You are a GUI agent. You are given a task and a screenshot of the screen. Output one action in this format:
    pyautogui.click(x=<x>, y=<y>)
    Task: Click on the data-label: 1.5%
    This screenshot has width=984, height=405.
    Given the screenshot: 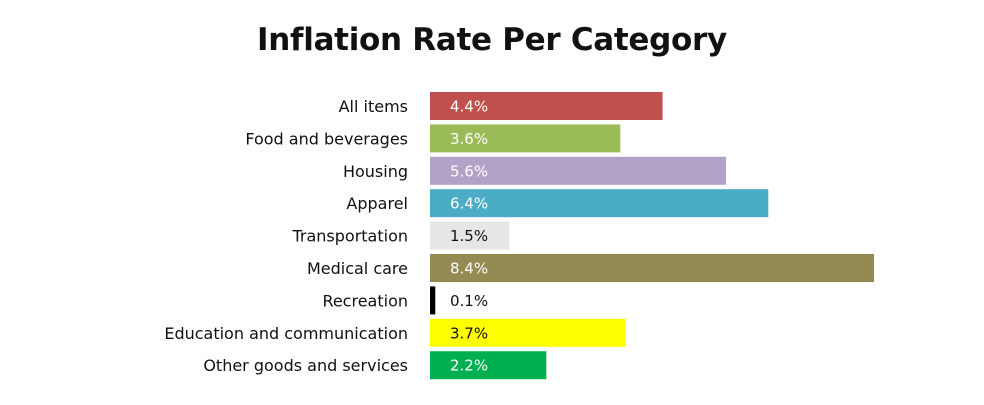 What is the action you would take?
    pyautogui.click(x=469, y=236)
    